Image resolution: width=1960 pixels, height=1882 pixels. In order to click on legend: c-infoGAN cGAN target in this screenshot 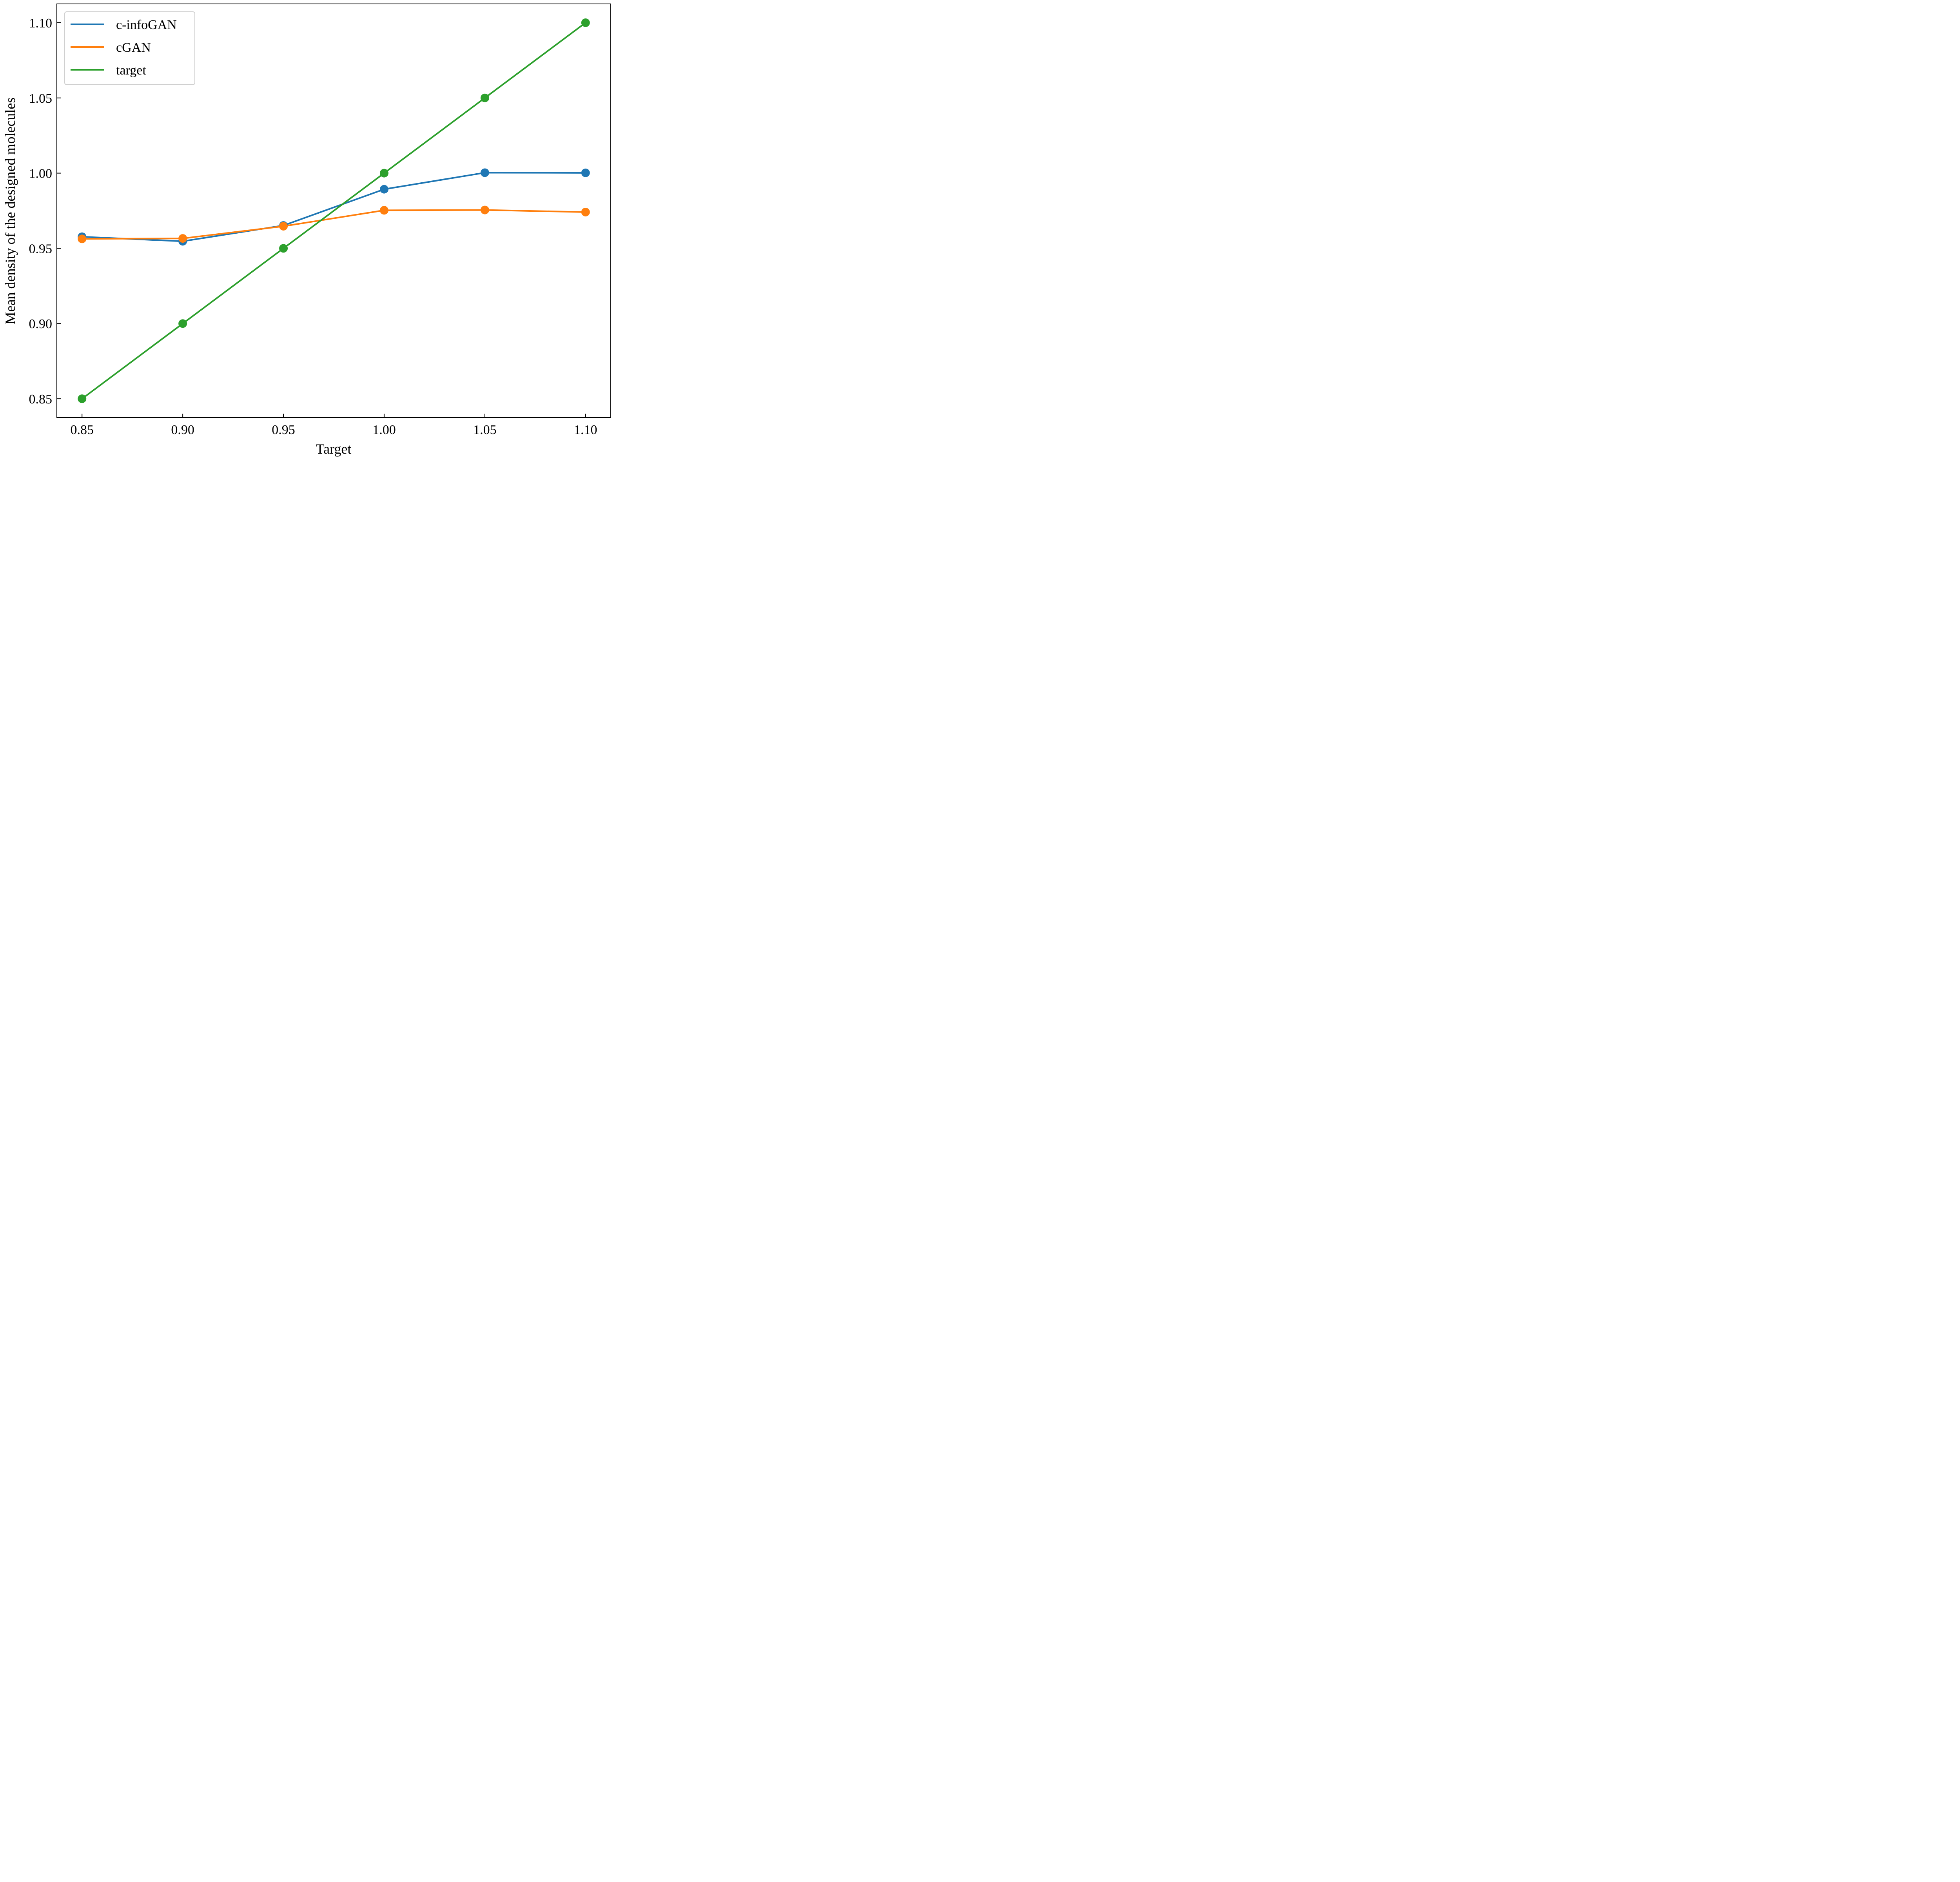, I will do `click(129, 48)`.